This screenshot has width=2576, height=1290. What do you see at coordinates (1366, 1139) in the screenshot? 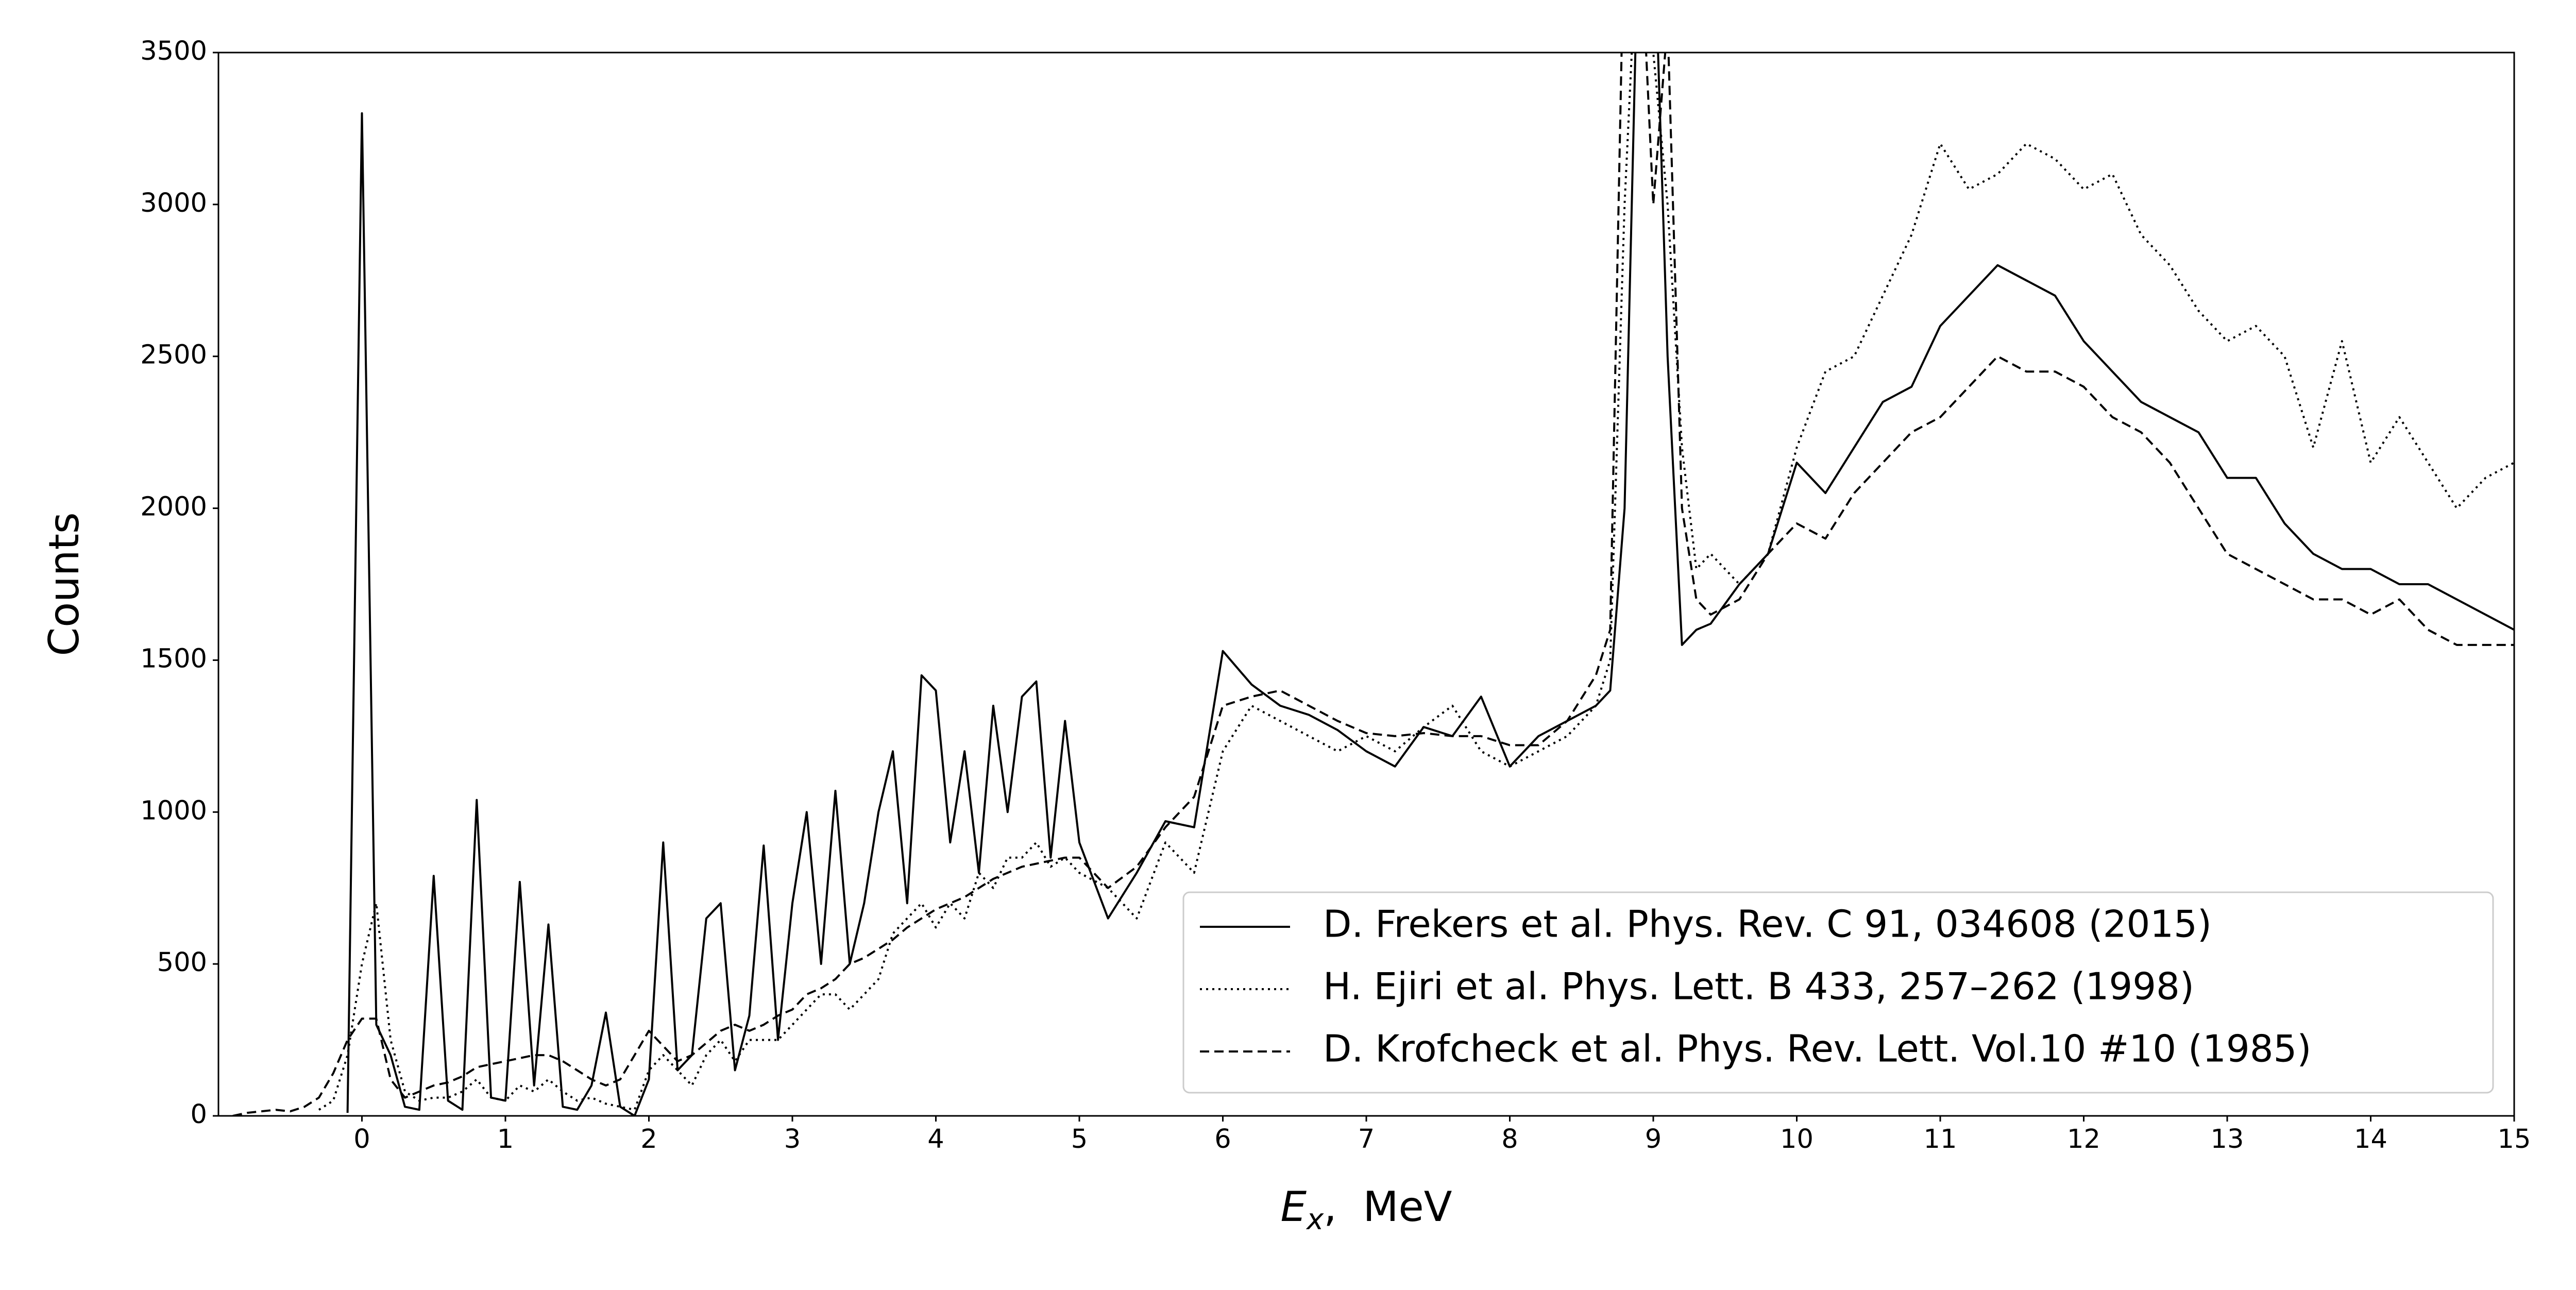
I see `x-tick-label: 7` at bounding box center [1366, 1139].